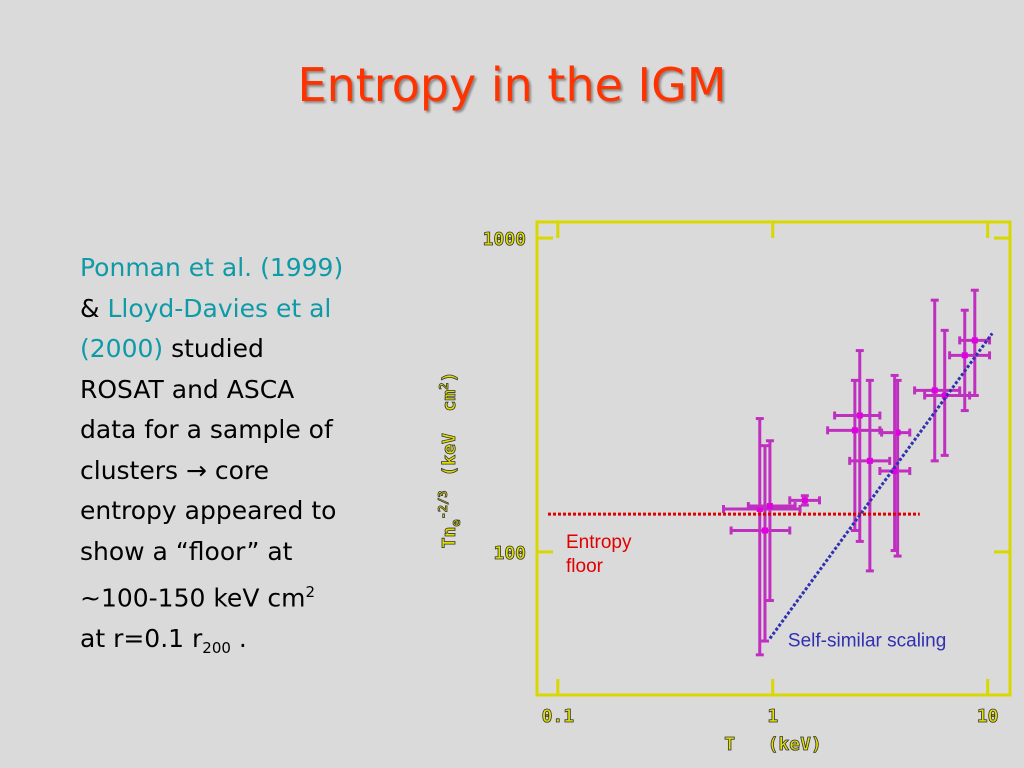  What do you see at coordinates (141, 638) in the screenshot?
I see `text: at r=0.1 r` at bounding box center [141, 638].